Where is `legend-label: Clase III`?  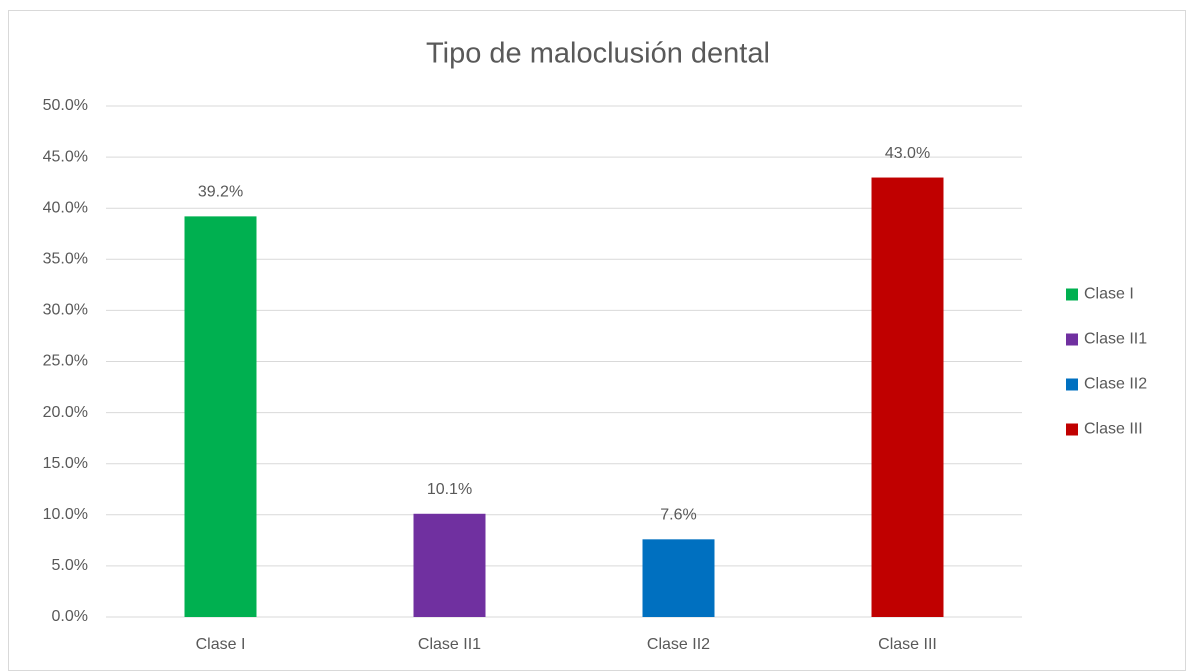
legend-label: Clase III is located at coordinates (1113, 429).